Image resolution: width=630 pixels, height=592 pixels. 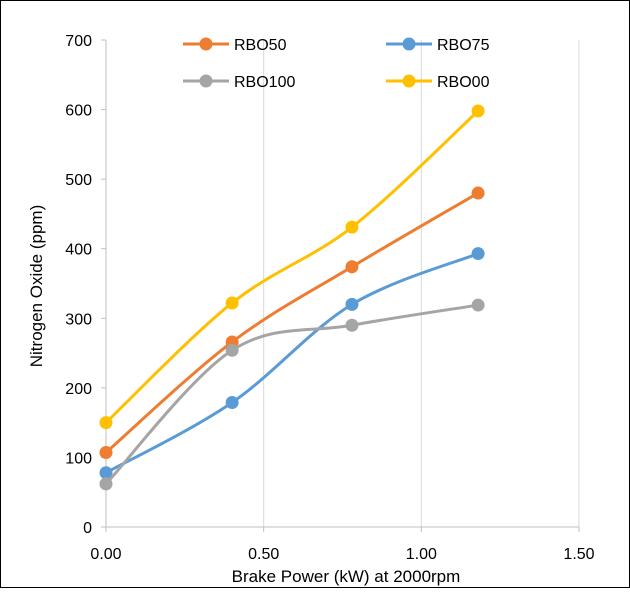 What do you see at coordinates (105, 554) in the screenshot?
I see `x-tick-label: 0.00` at bounding box center [105, 554].